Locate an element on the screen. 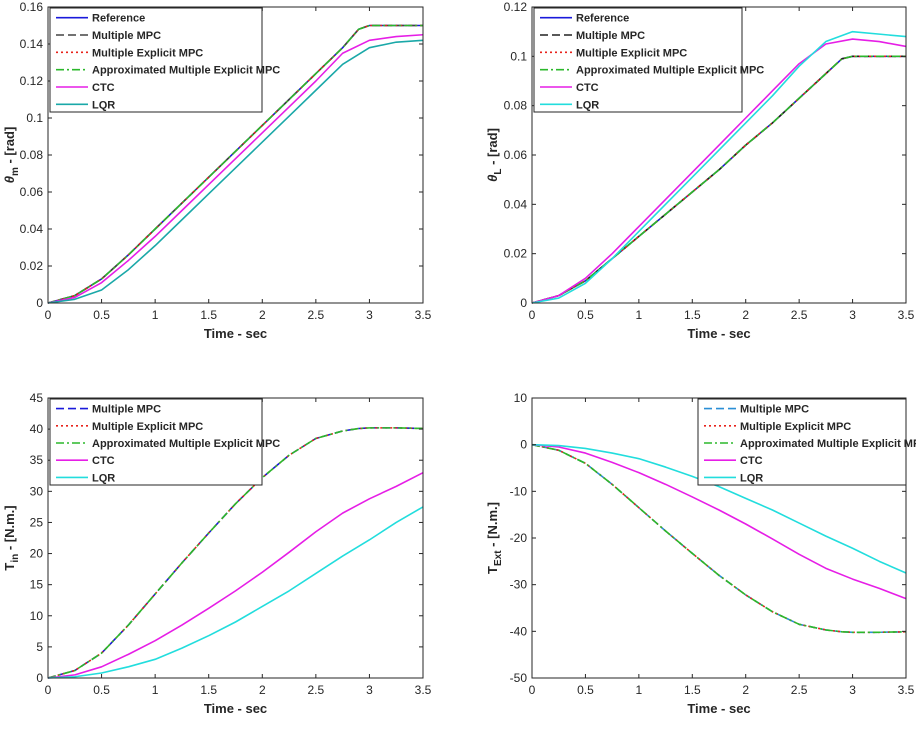  y-tick-label: -30 is located at coordinates (519, 585).